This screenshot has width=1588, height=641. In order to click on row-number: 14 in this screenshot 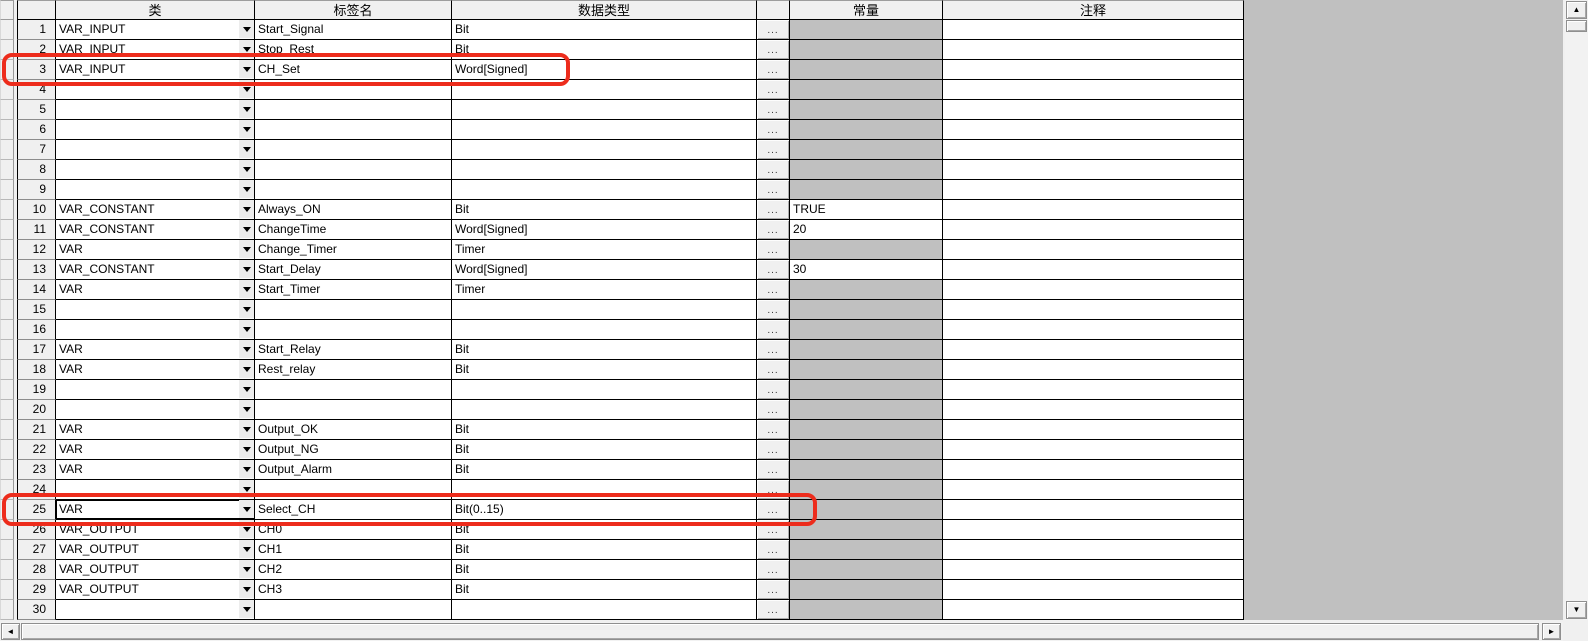, I will do `click(36, 290)`.